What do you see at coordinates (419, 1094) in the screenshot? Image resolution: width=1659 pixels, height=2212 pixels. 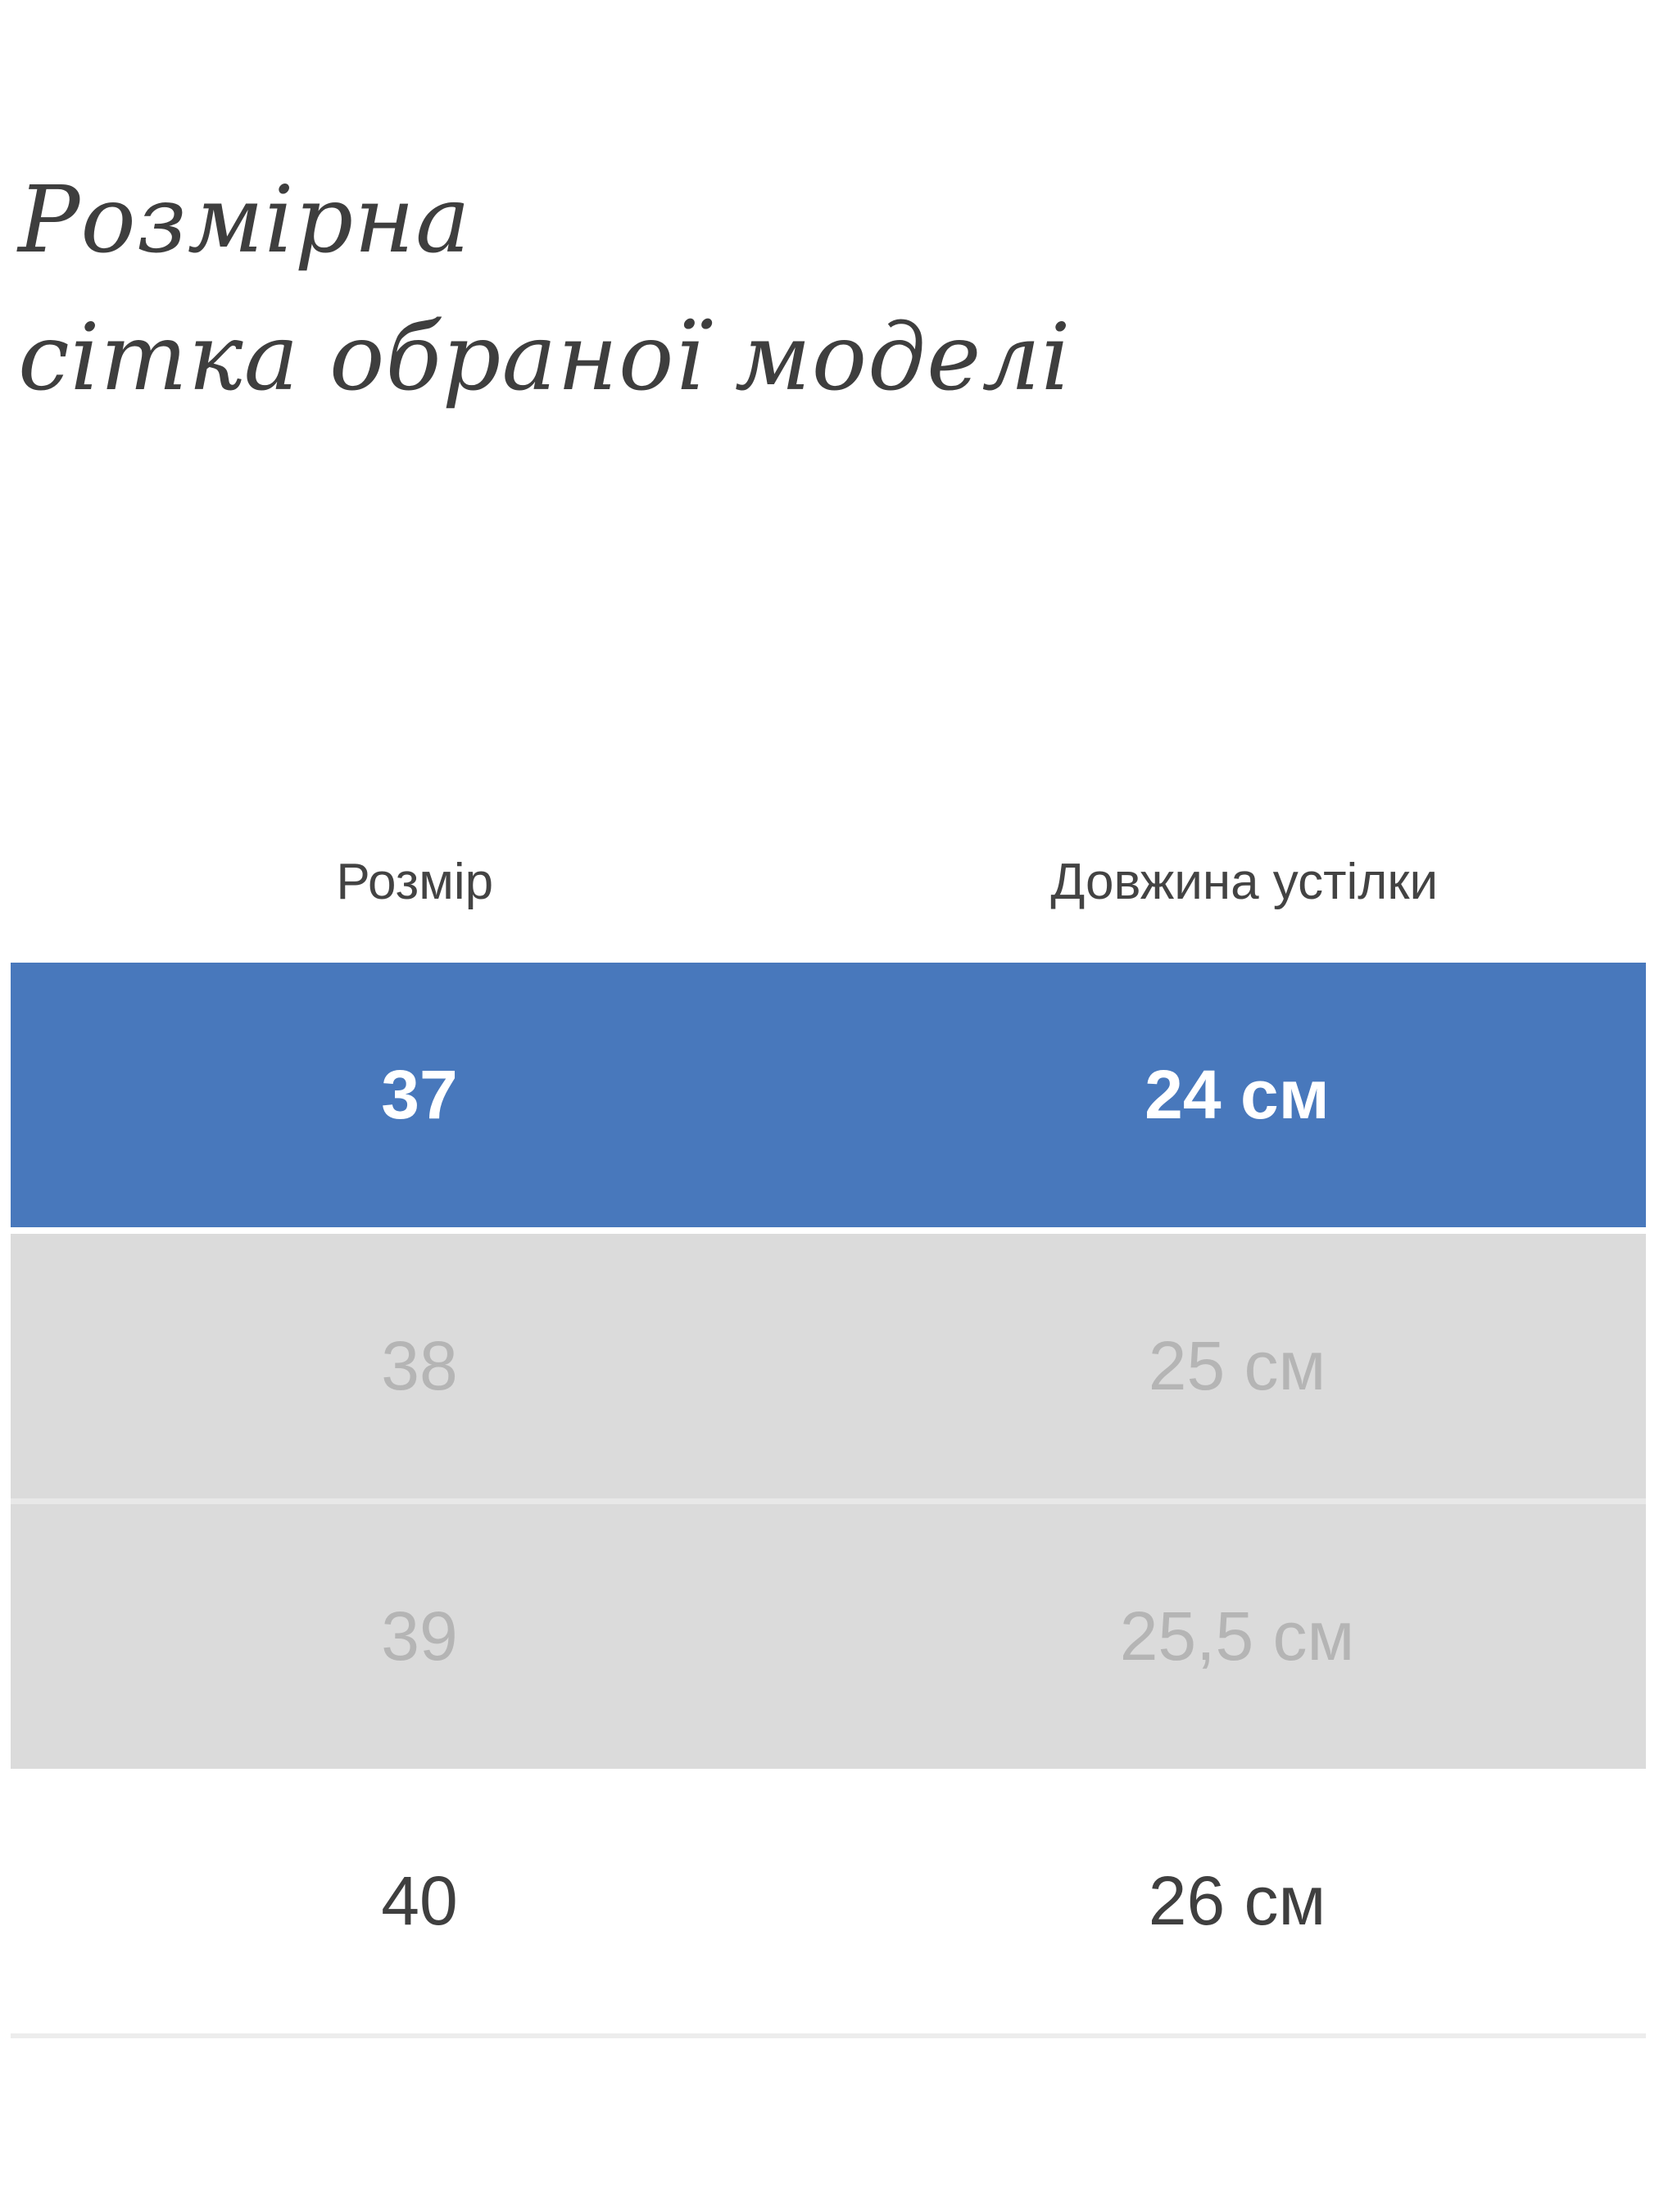 I see `size-cell: 37` at bounding box center [419, 1094].